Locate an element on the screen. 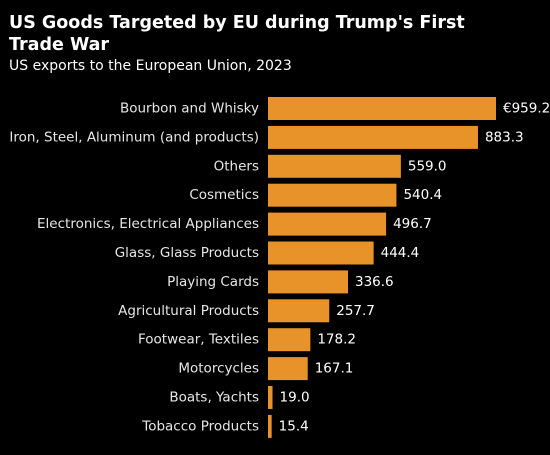  value-label: 257.7 is located at coordinates (355, 311).